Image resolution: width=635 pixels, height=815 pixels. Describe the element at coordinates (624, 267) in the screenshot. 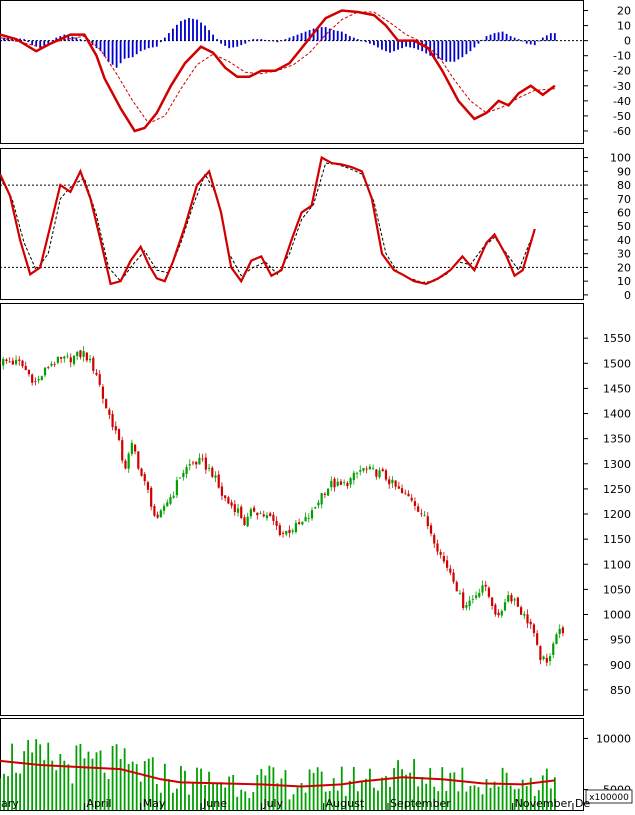

I see `stoch-tick-label: 20` at that location.